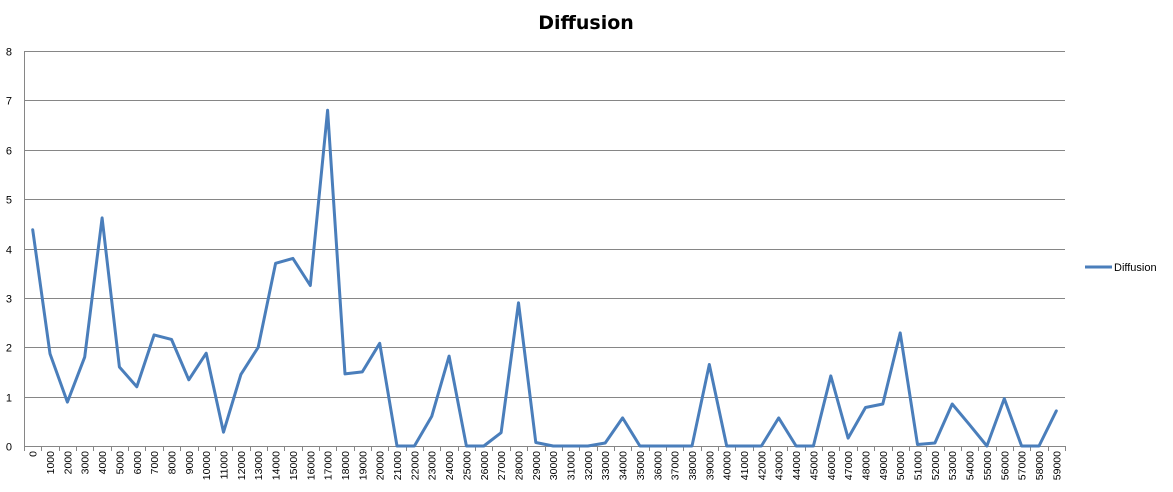 The width and height of the screenshot is (1173, 492). What do you see at coordinates (294, 465) in the screenshot?
I see `x-tick-label: 15000` at bounding box center [294, 465].